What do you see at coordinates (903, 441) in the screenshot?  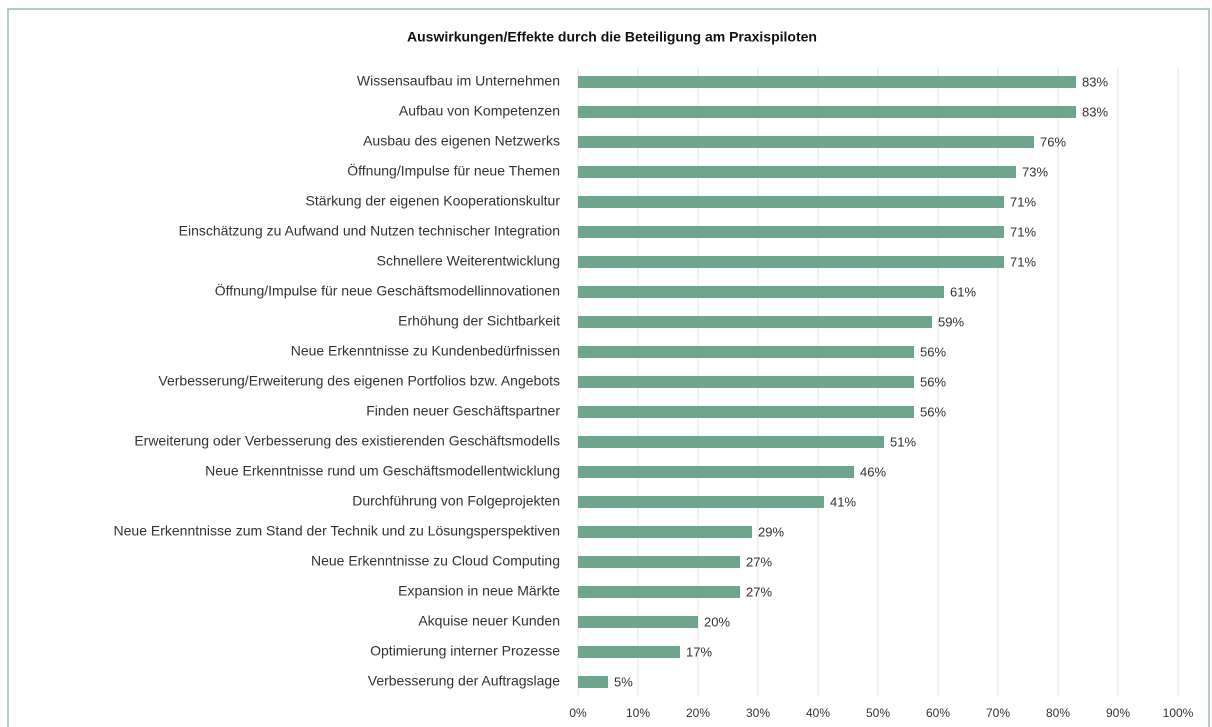 I see `value-label: 51%` at bounding box center [903, 441].